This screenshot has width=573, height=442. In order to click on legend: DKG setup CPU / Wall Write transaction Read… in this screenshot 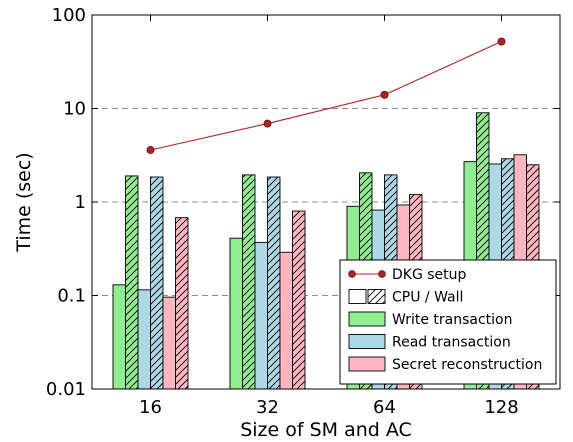, I will do `click(448, 322)`.